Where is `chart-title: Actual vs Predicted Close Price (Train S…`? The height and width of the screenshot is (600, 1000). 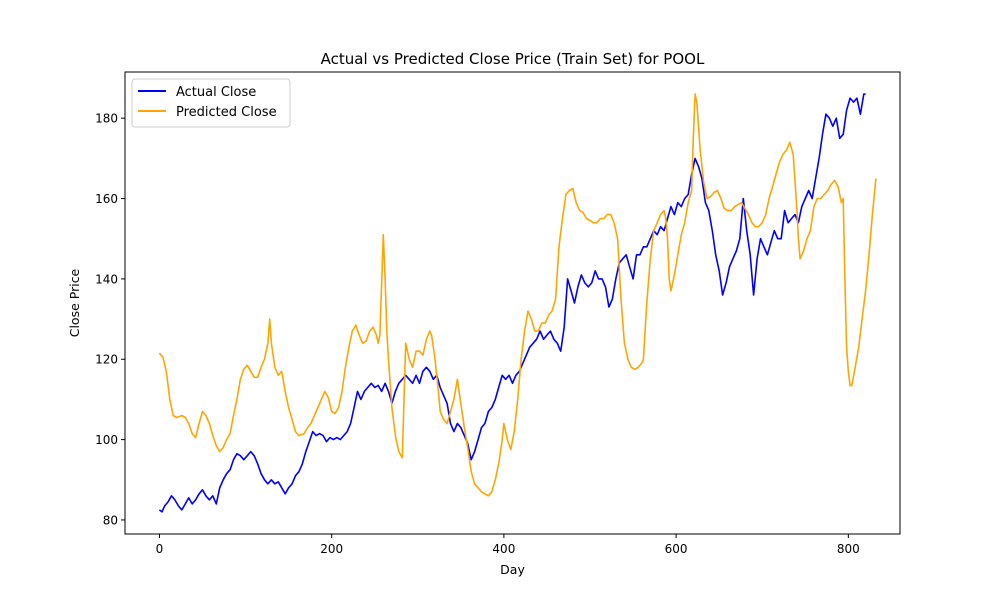 chart-title: Actual vs Predicted Close Price (Train S… is located at coordinates (513, 59).